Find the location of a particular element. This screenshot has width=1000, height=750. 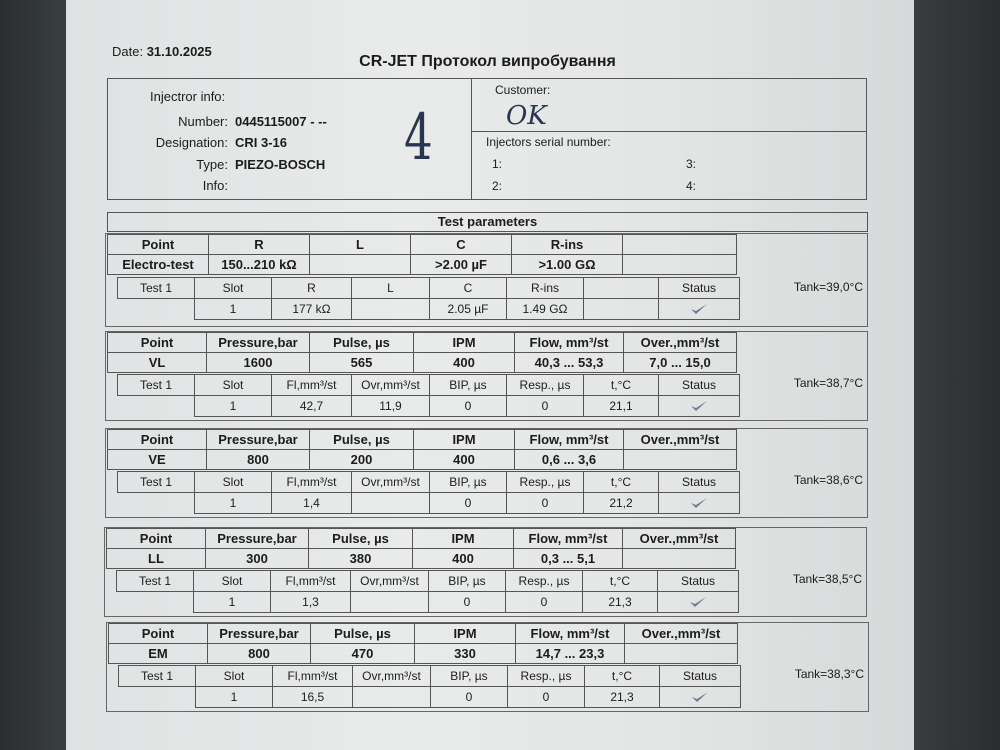

spec-value-0: Electro-test is located at coordinates (158, 264).